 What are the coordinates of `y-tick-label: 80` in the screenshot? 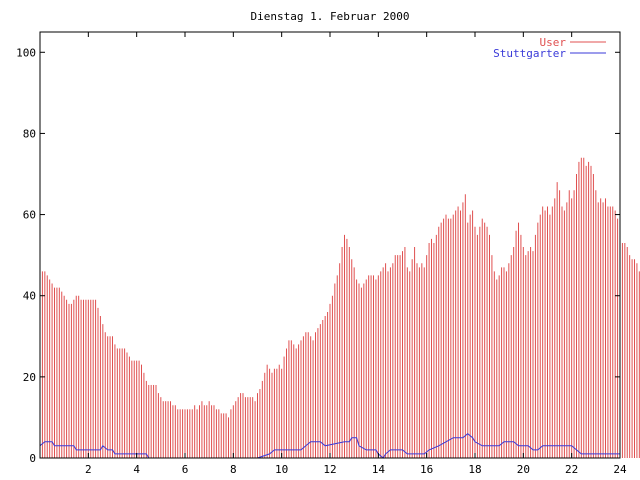 It's located at (29, 133).